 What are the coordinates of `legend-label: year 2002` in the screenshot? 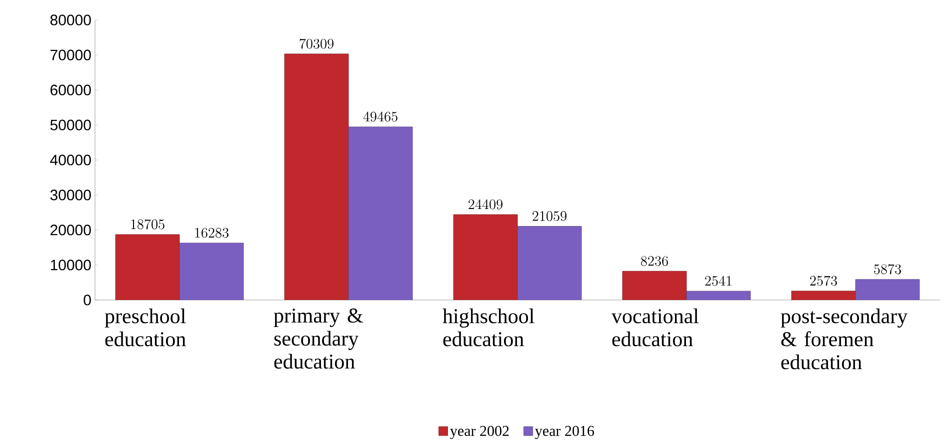 It's located at (479, 433).